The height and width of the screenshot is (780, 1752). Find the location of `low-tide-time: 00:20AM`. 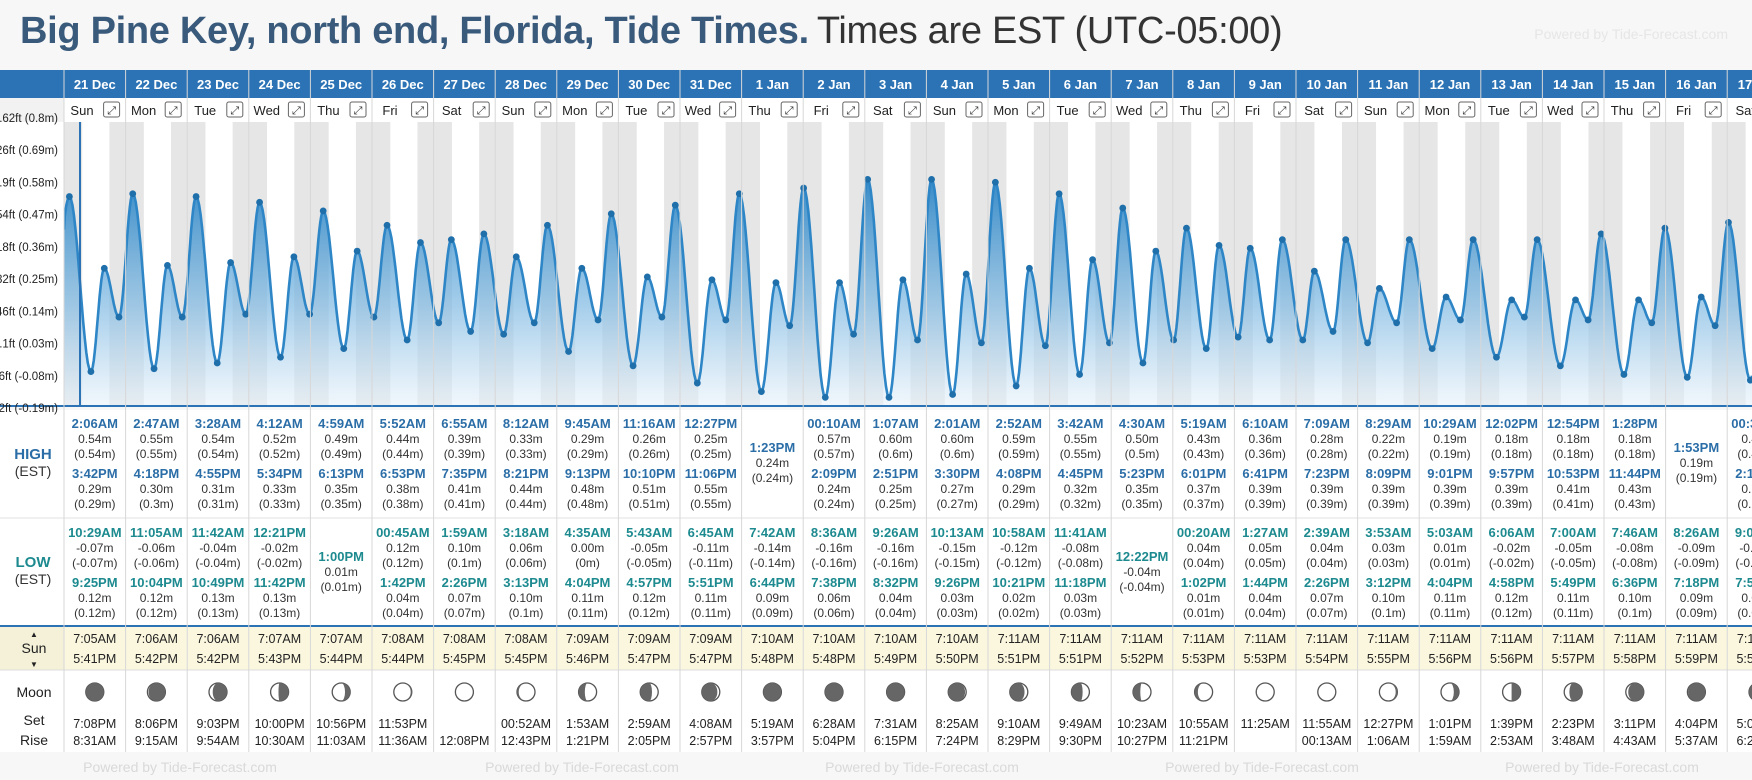

low-tide-time: 00:20AM is located at coordinates (1203, 532).